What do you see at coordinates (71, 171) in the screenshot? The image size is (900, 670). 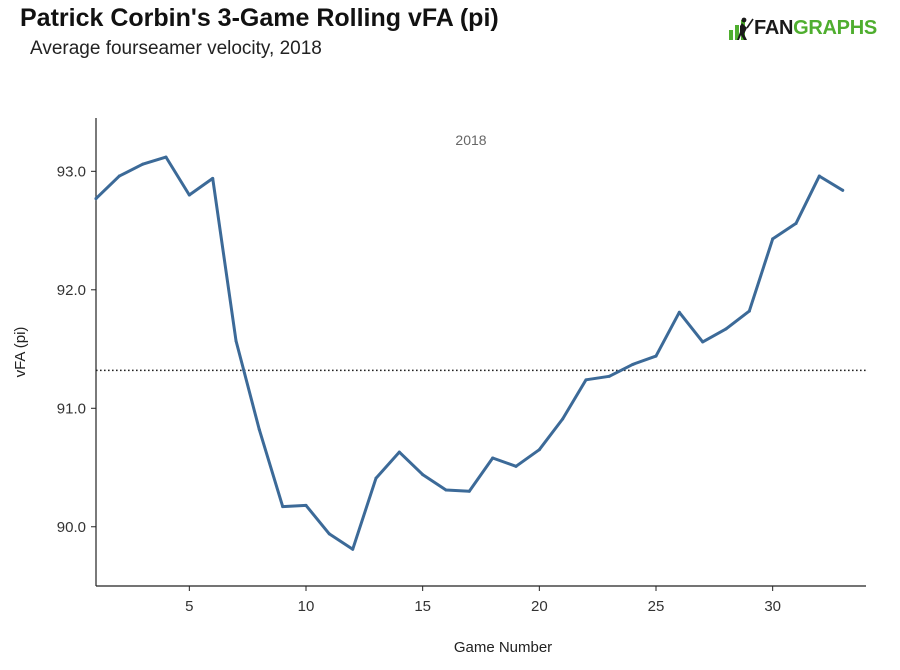 I see `y-tick-label: 93.0` at bounding box center [71, 171].